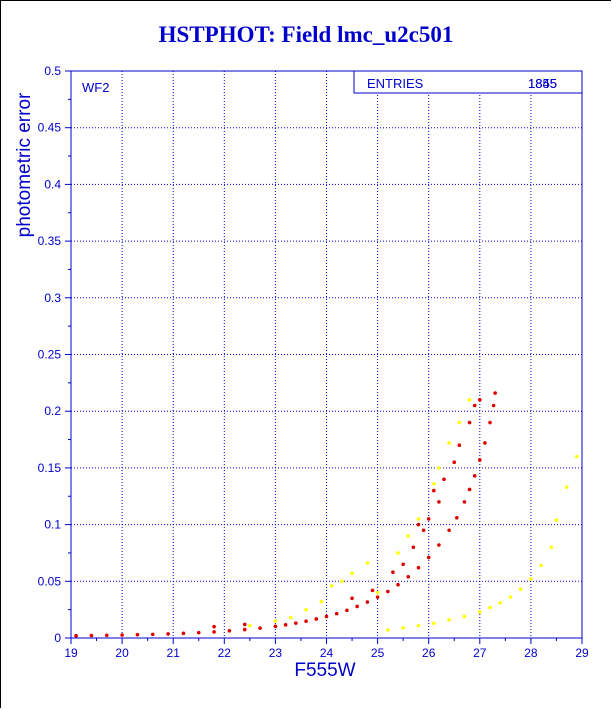  Describe the element at coordinates (324, 670) in the screenshot. I see `x-axis-label: F555W` at that location.